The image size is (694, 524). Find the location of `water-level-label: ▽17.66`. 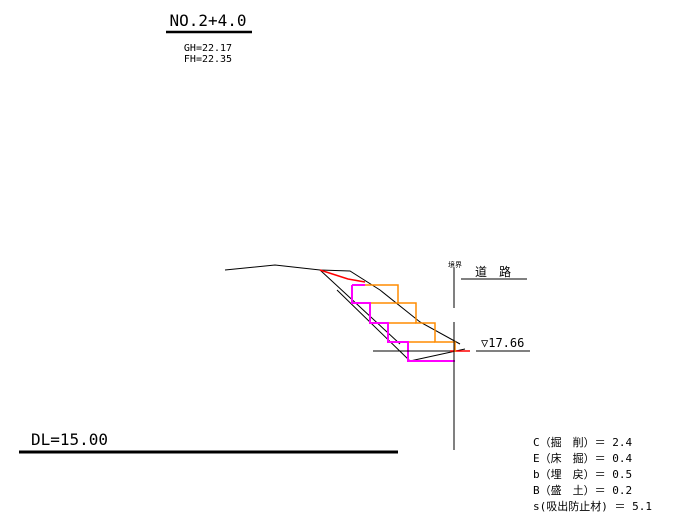

water-level-label: ▽17.66 is located at coordinates (502, 343).